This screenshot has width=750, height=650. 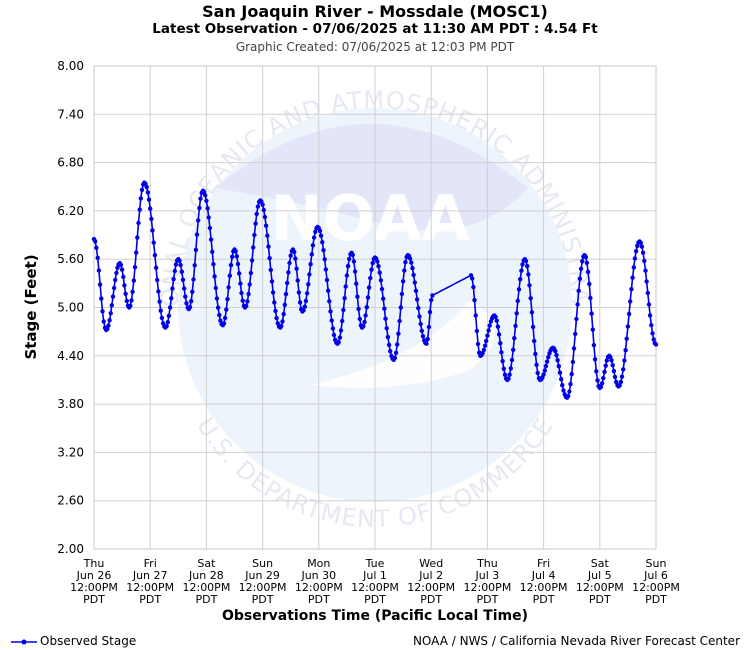 I want to click on chart-title: San Joaquin River - Mossdale (MOSC1), so click(x=375, y=11).